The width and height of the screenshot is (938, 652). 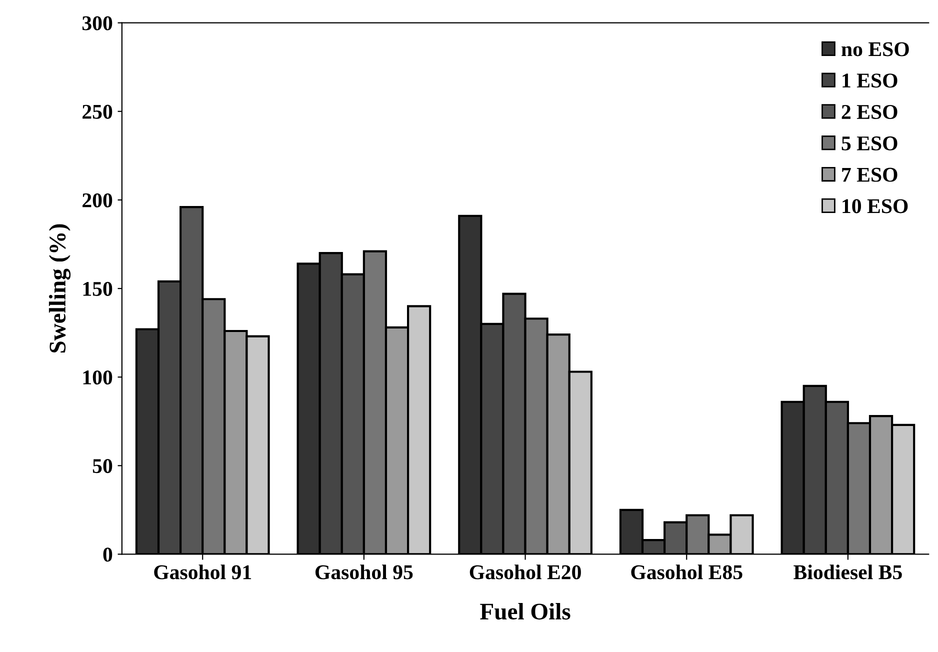 What do you see at coordinates (97, 23) in the screenshot?
I see `y-tick-label: 300` at bounding box center [97, 23].